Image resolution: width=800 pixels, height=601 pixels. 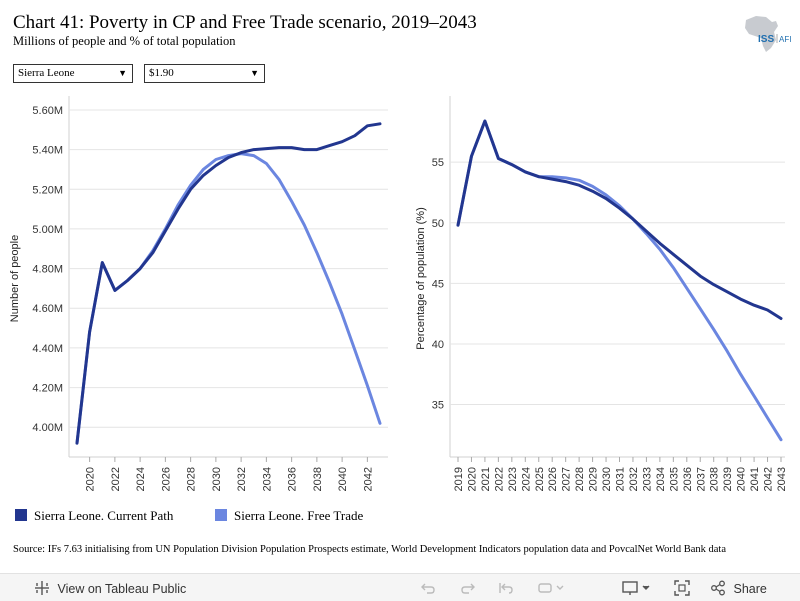 What do you see at coordinates (122, 589) in the screenshot?
I see `view-on-tableau-label: View on Tableau Public` at bounding box center [122, 589].